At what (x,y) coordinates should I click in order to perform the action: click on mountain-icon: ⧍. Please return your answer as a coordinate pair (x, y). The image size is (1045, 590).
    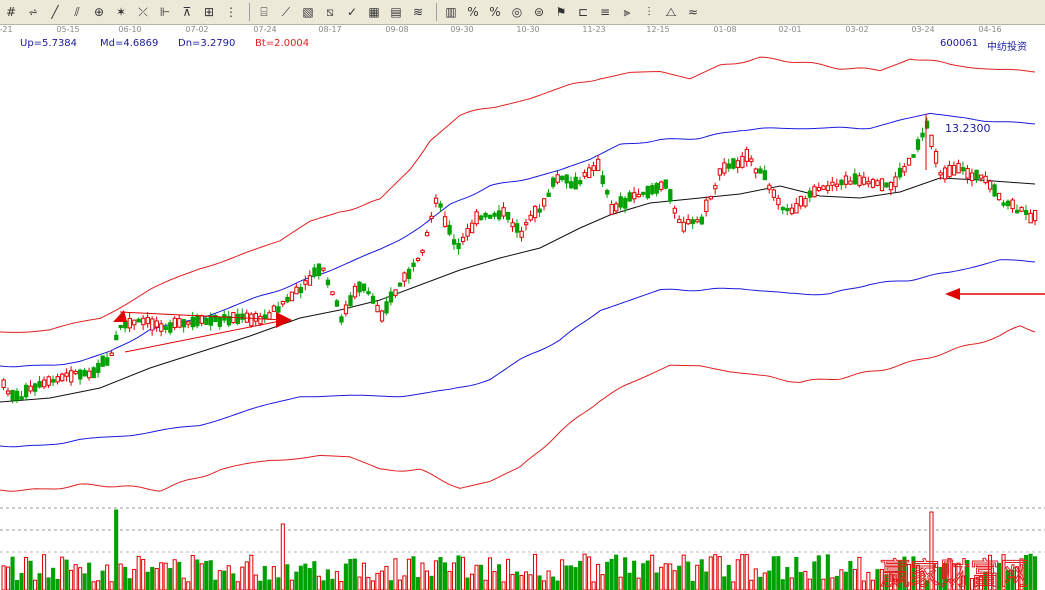
    Looking at the image, I should click on (671, 12).